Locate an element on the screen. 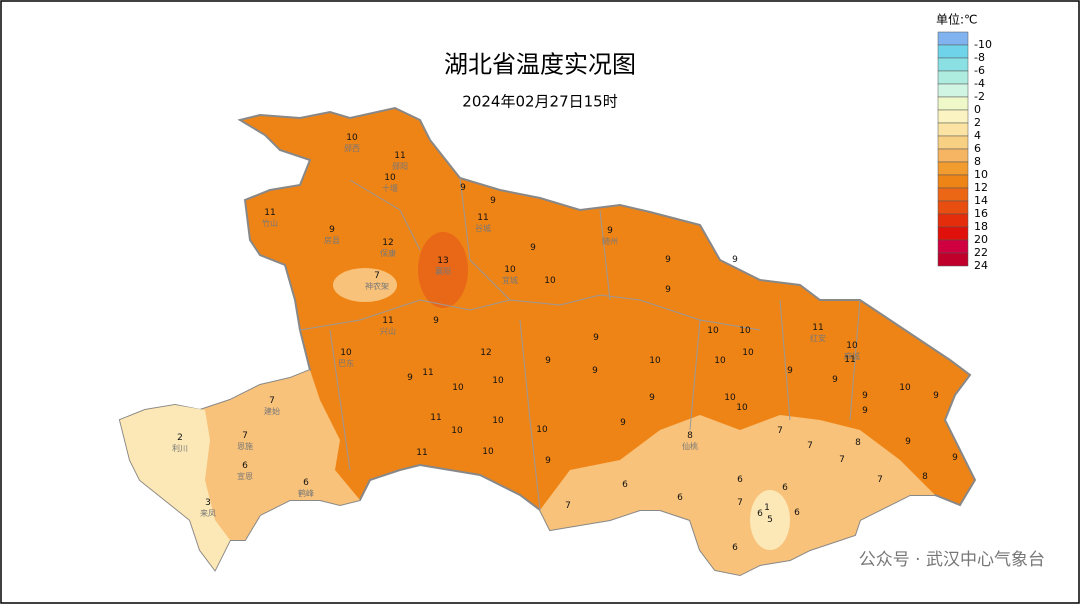 The image size is (1080, 604). station-name: 兴山 is located at coordinates (388, 331).